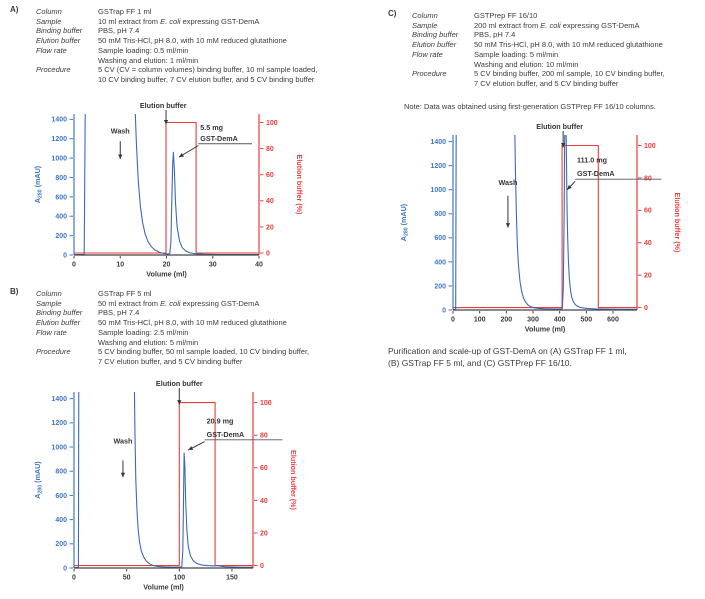  What do you see at coordinates (545, 226) in the screenshot?
I see `elution-gradient-curve` at bounding box center [545, 226].